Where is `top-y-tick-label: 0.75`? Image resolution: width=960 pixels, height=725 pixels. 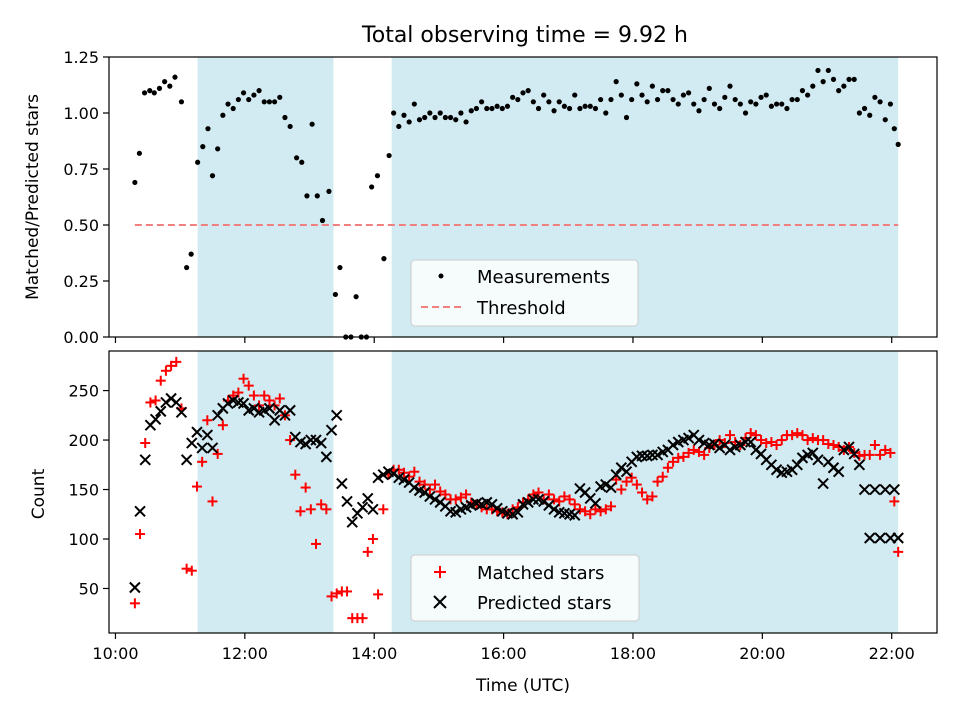
top-y-tick-label: 0.75 is located at coordinates (81, 169).